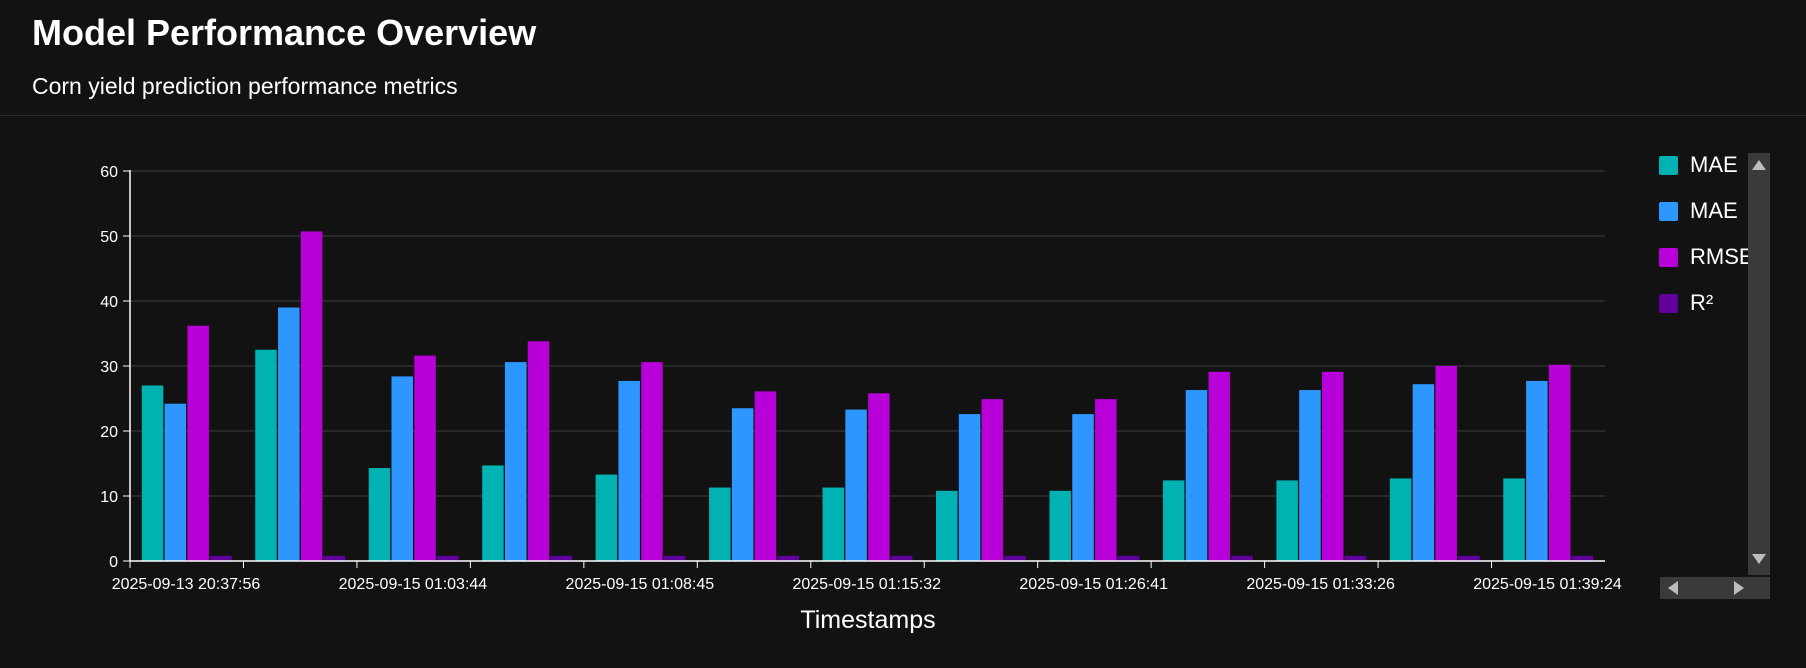 Image resolution: width=1806 pixels, height=668 pixels. What do you see at coordinates (867, 620) in the screenshot?
I see `x-axis-title: Timestamps` at bounding box center [867, 620].